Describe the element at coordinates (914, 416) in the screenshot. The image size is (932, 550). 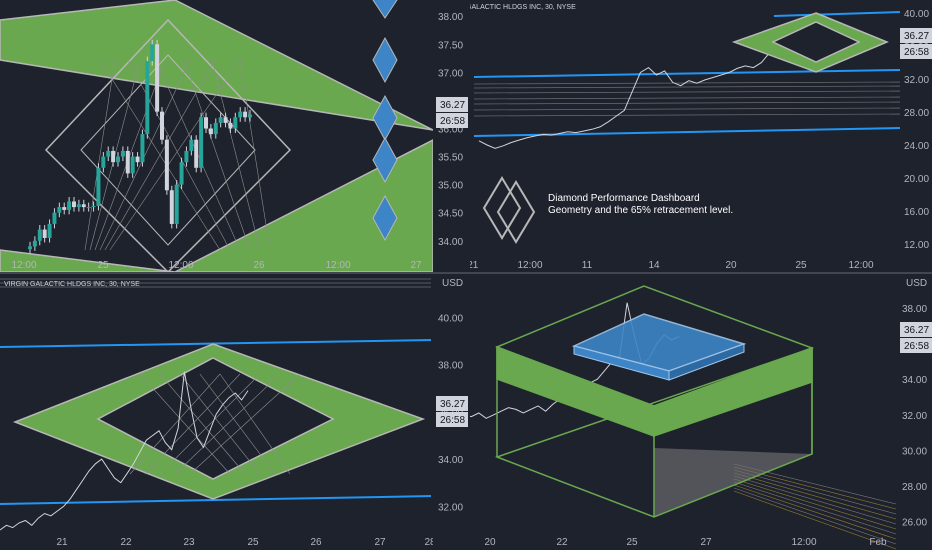
I see `y-tick-label: 32.00` at that location.